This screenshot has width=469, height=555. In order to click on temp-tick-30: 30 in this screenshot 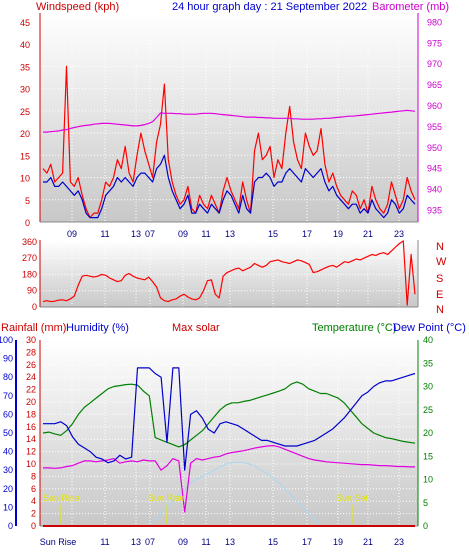, I will do `click(428, 387)`.